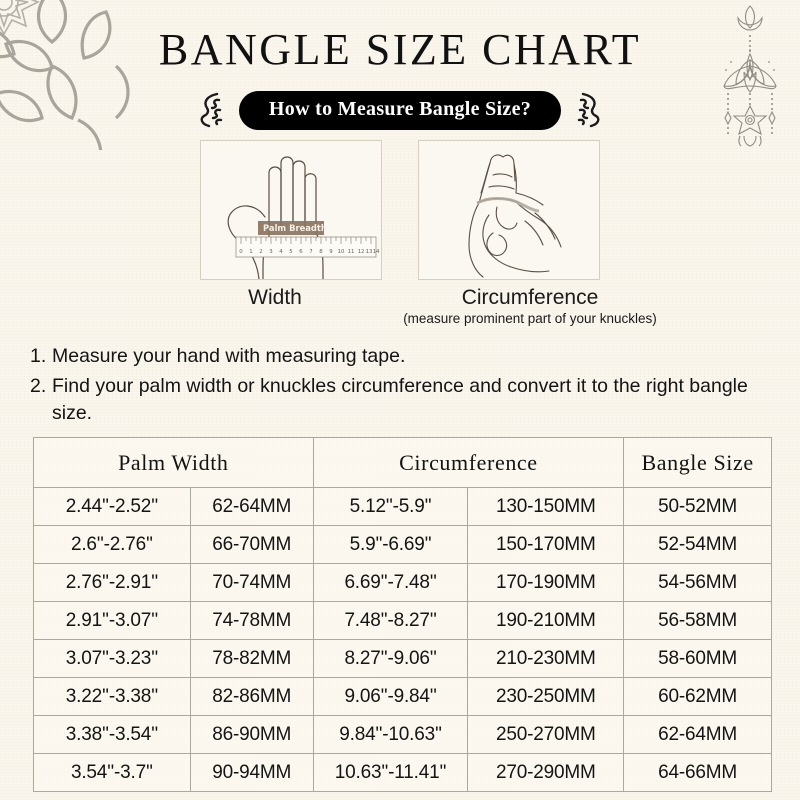  Describe the element at coordinates (331, 252) in the screenshot. I see `svg-text: 9` at that location.